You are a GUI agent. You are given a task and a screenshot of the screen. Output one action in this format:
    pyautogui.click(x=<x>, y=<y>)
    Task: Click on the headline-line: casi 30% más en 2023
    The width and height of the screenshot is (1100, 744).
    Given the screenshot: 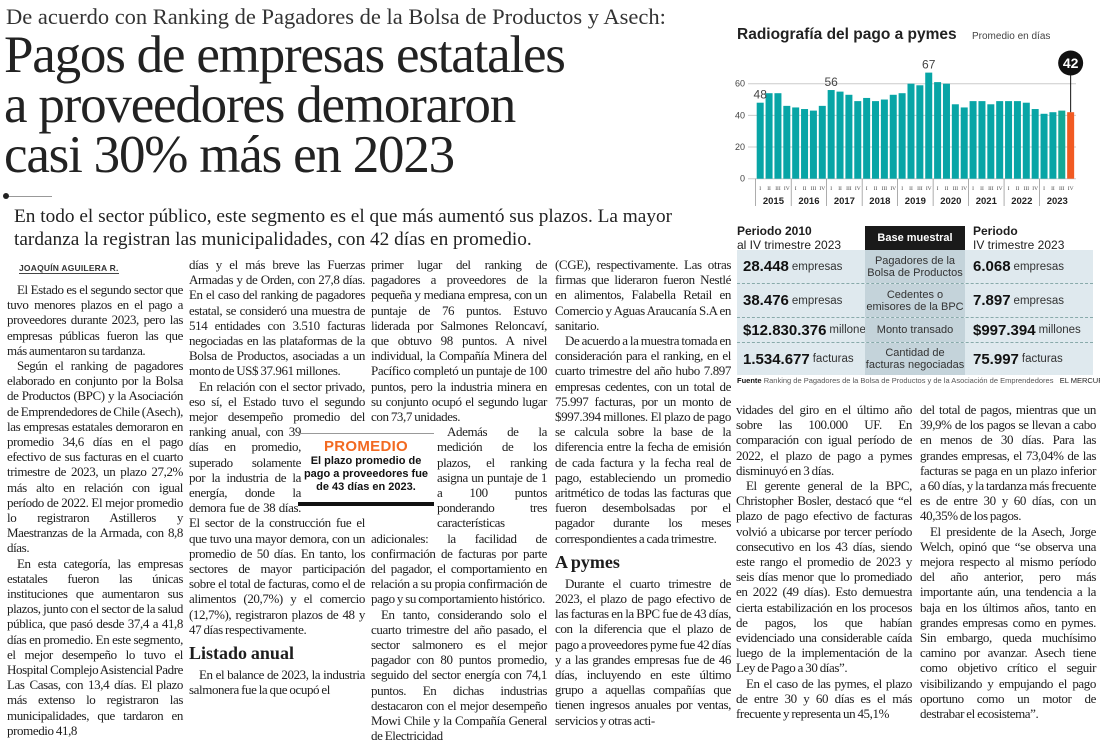 What is the action you would take?
    pyautogui.click(x=229, y=155)
    